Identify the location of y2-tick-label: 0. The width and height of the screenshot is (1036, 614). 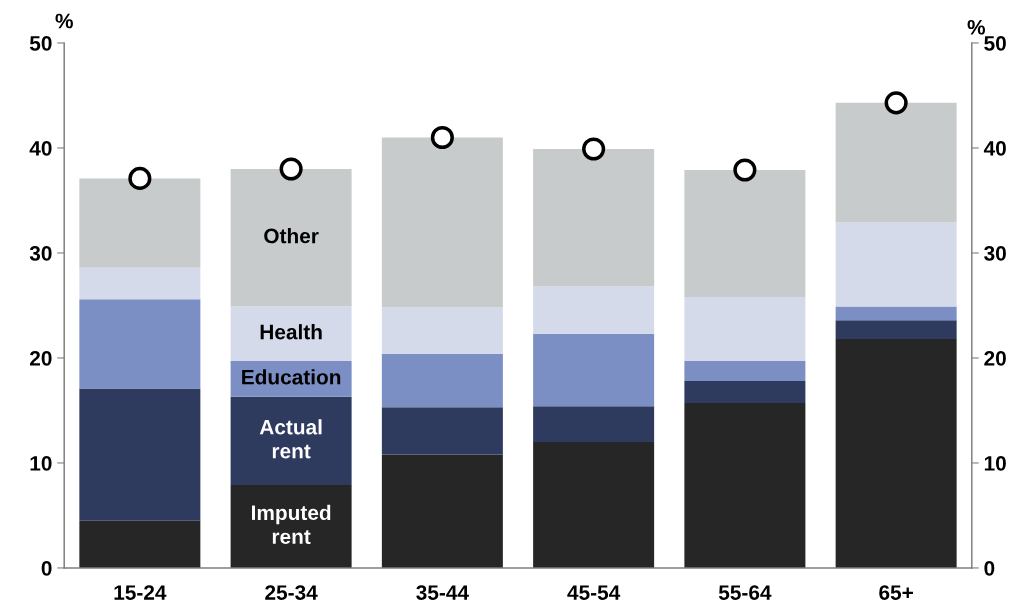
(989, 568).